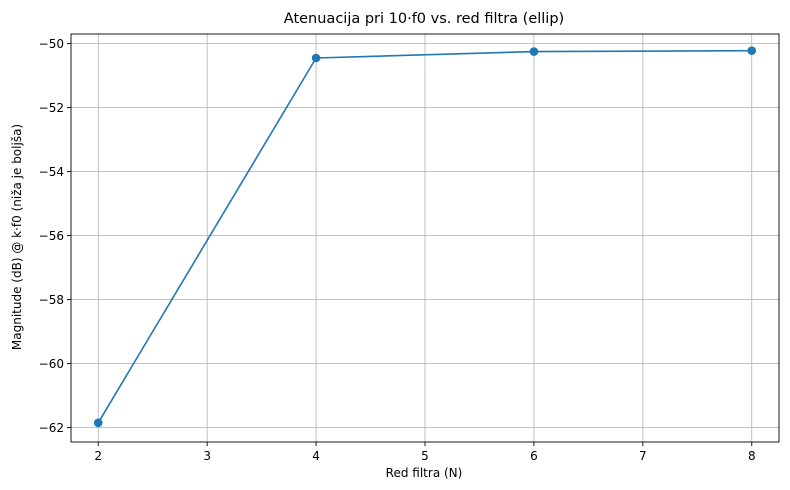 This screenshot has height=490, width=790. What do you see at coordinates (17, 237) in the screenshot?
I see `y-axis-label: Magnitude (dB) @ k·f0 (niža je boljša)` at bounding box center [17, 237].